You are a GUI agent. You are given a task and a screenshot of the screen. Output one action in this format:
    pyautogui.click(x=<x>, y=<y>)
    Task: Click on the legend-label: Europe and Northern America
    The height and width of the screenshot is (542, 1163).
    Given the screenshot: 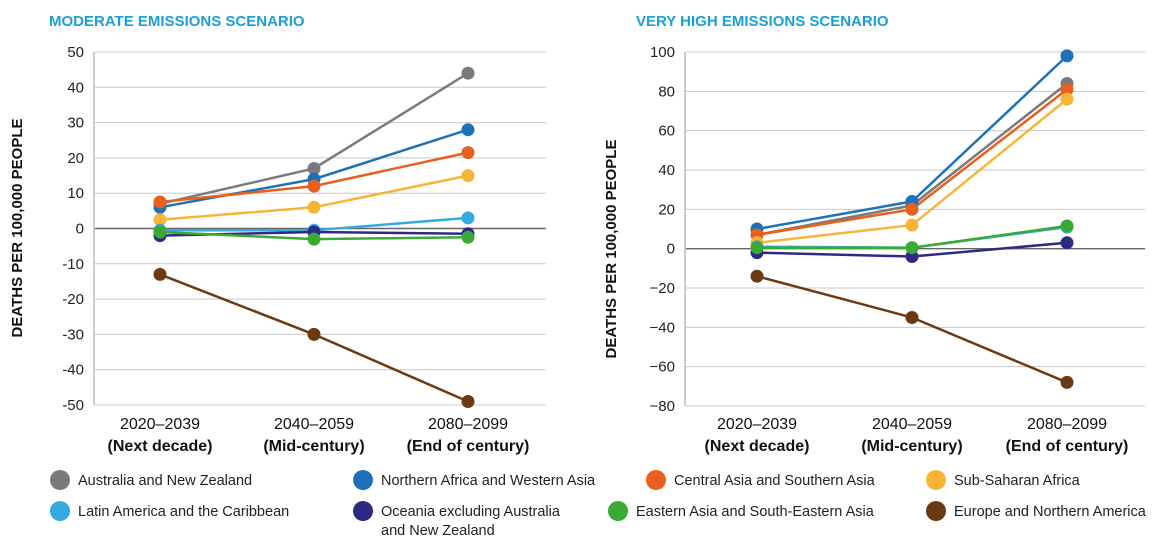 What is the action you would take?
    pyautogui.click(x=1050, y=512)
    